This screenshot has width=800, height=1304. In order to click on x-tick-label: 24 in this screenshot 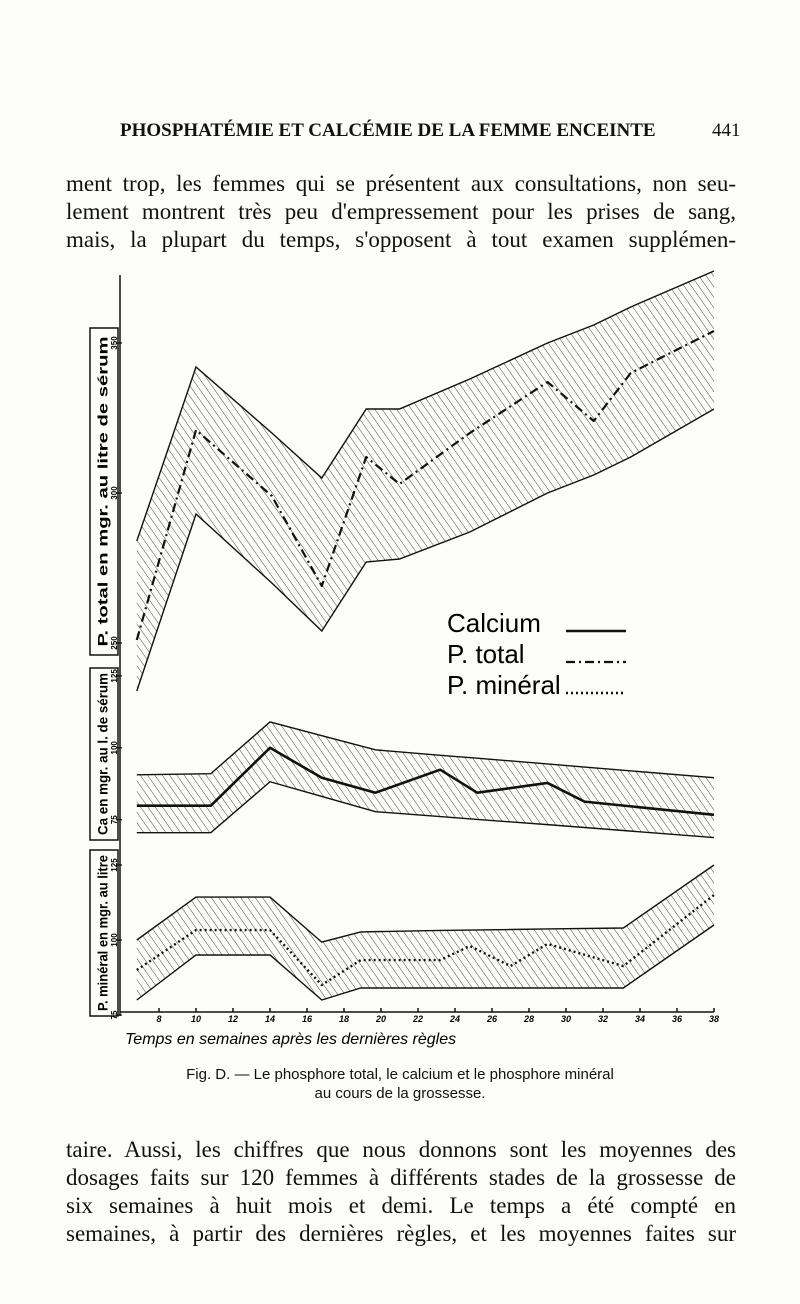, I will do `click(454, 1019)`.